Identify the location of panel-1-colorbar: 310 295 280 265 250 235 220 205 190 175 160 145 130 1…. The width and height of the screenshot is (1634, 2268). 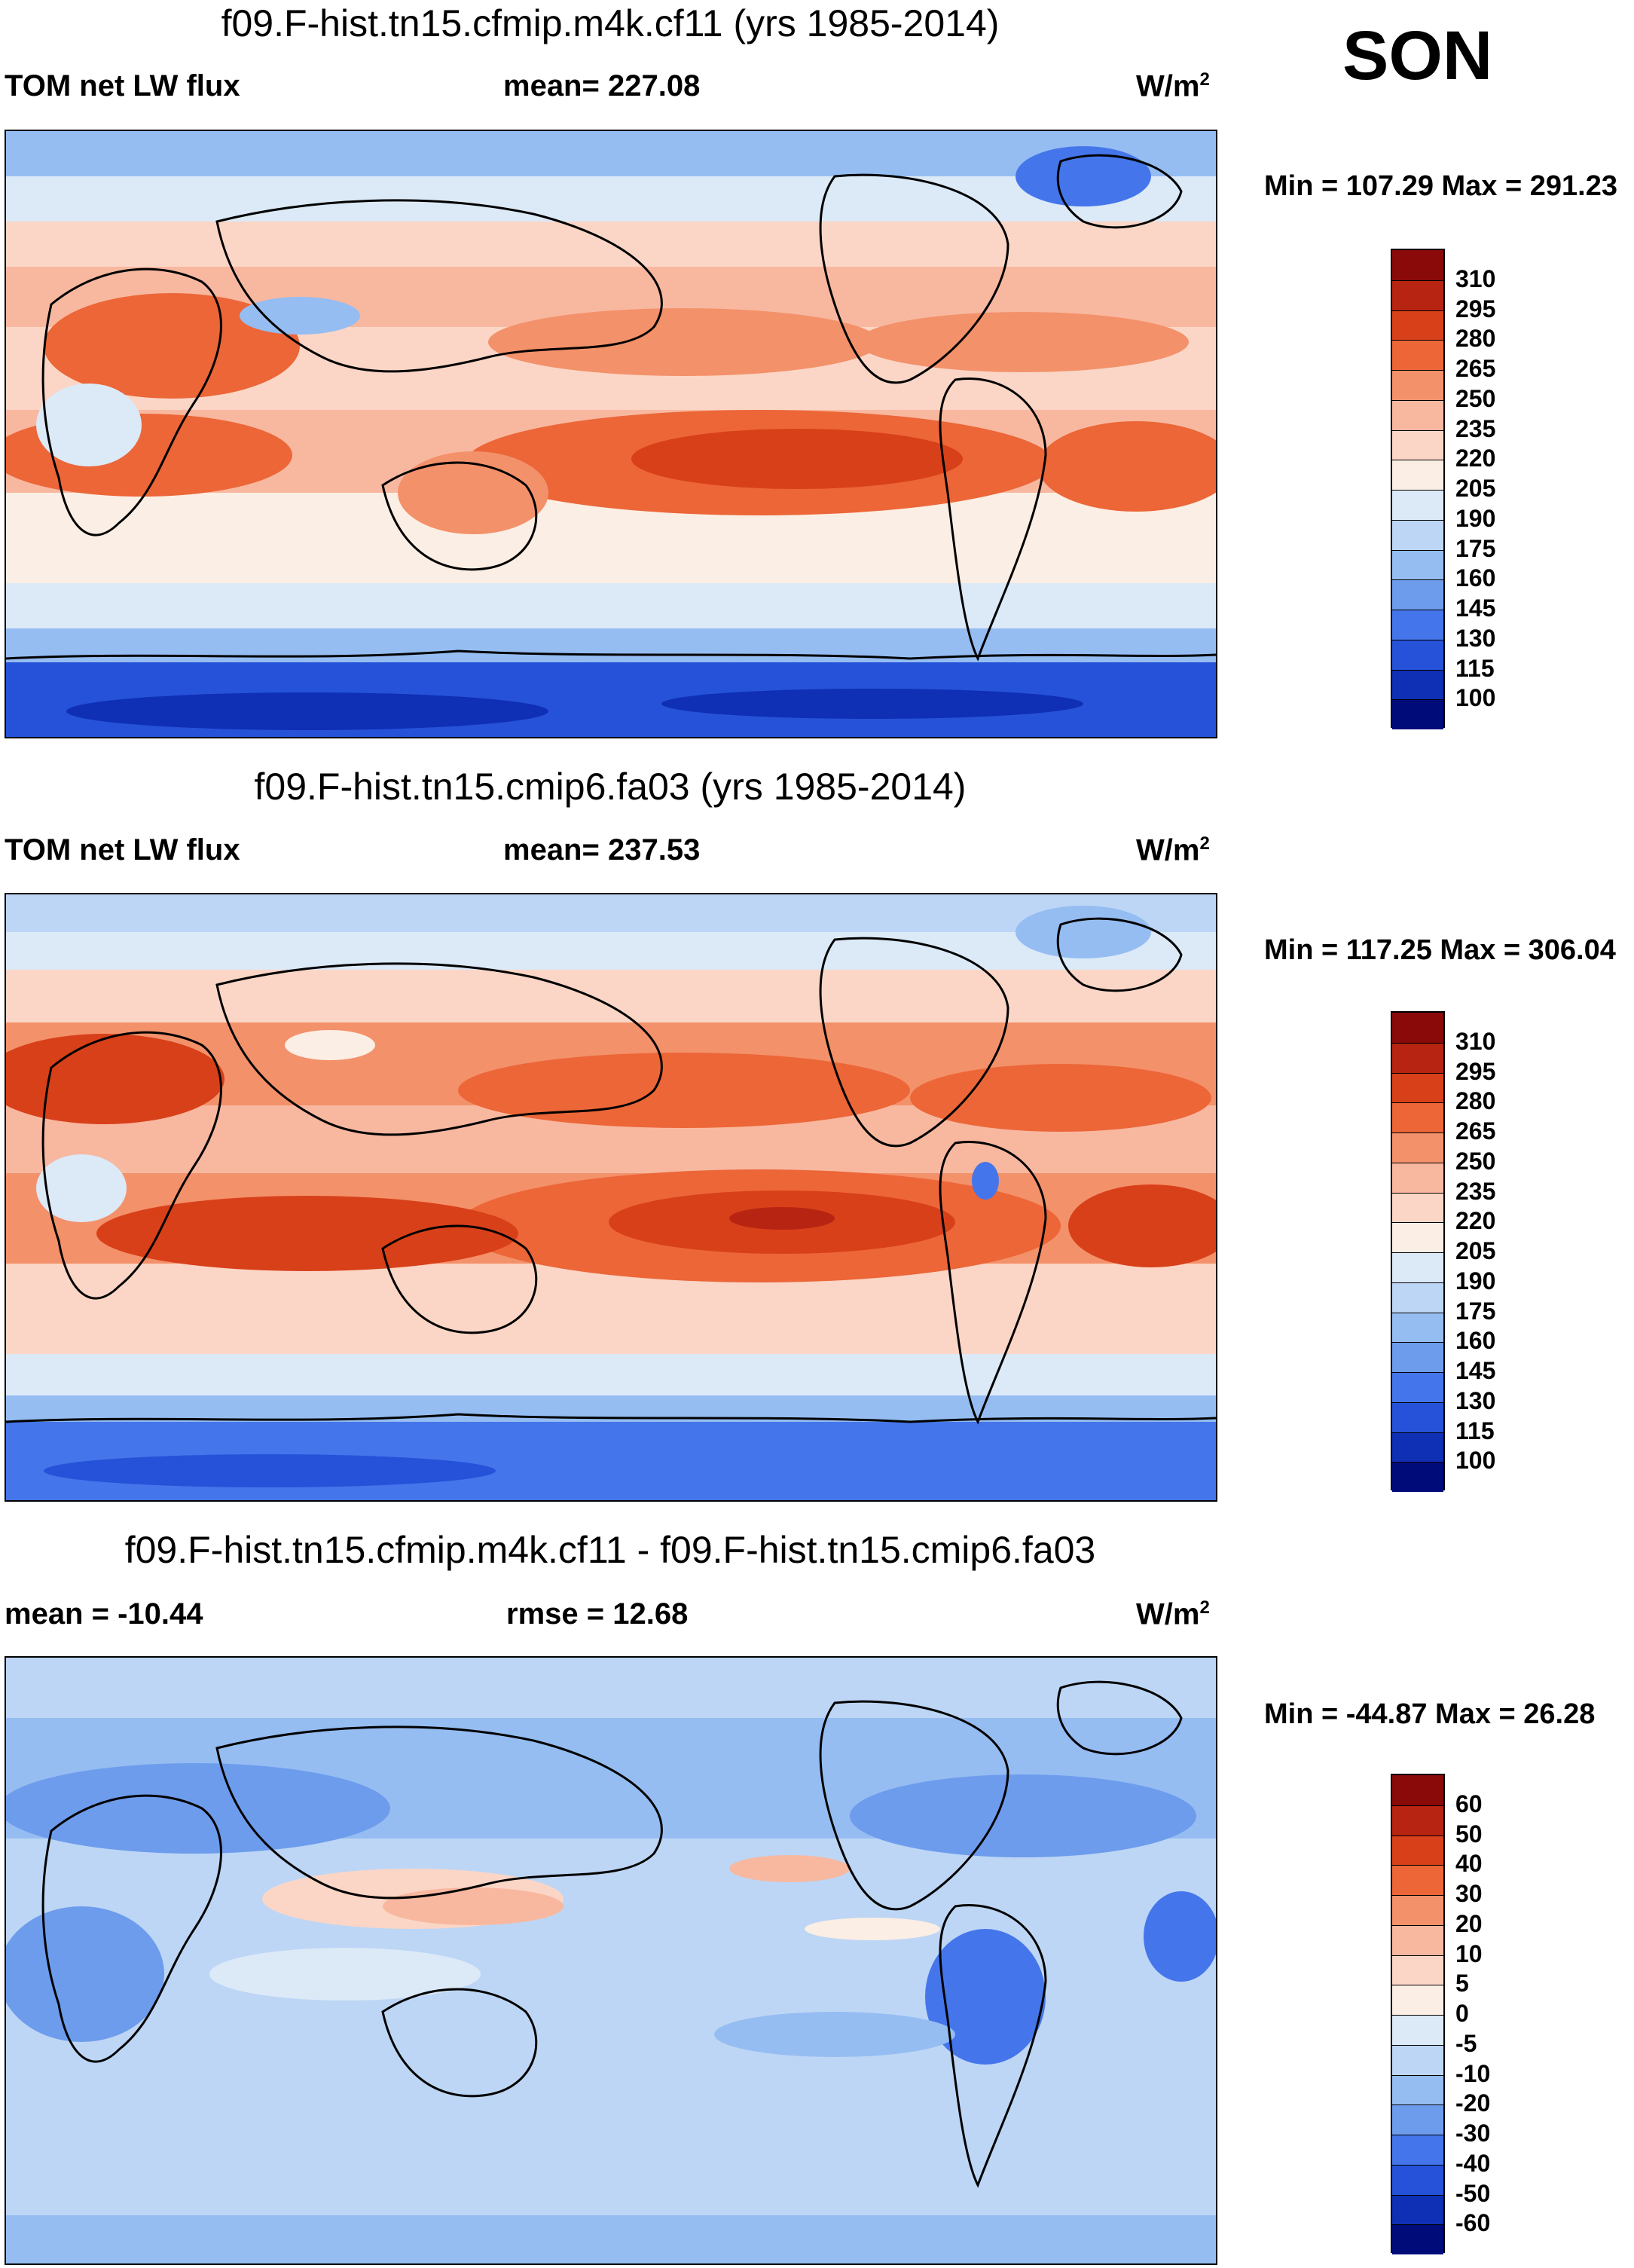
(1466, 489).